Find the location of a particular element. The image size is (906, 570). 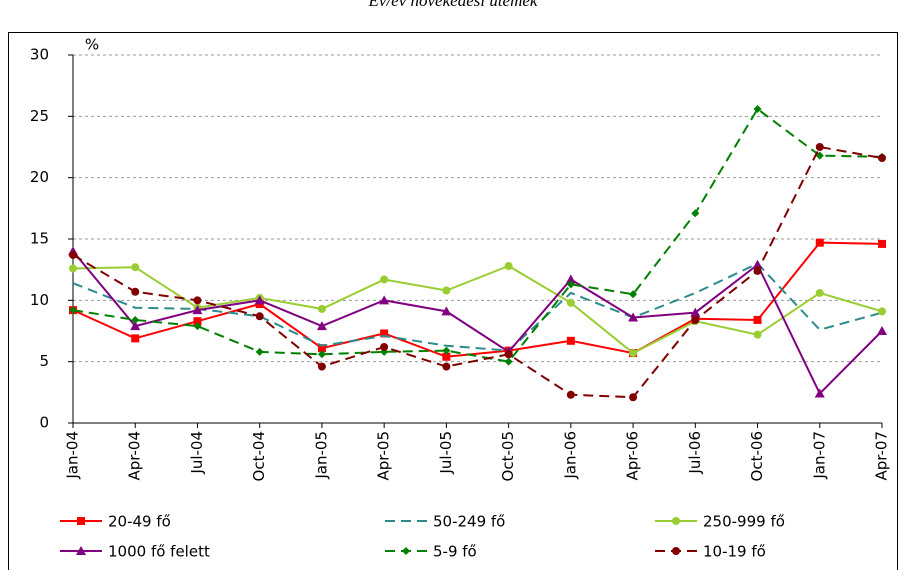

chart-title: Év/év növekedési ütemek is located at coordinates (453, 5).